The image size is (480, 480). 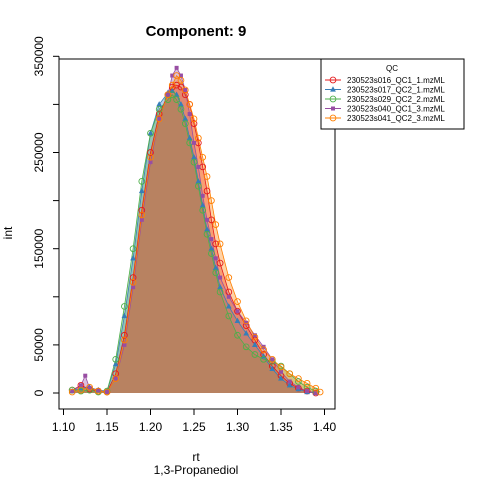 I want to click on y-tick-label: 250000, so click(x=39, y=152).